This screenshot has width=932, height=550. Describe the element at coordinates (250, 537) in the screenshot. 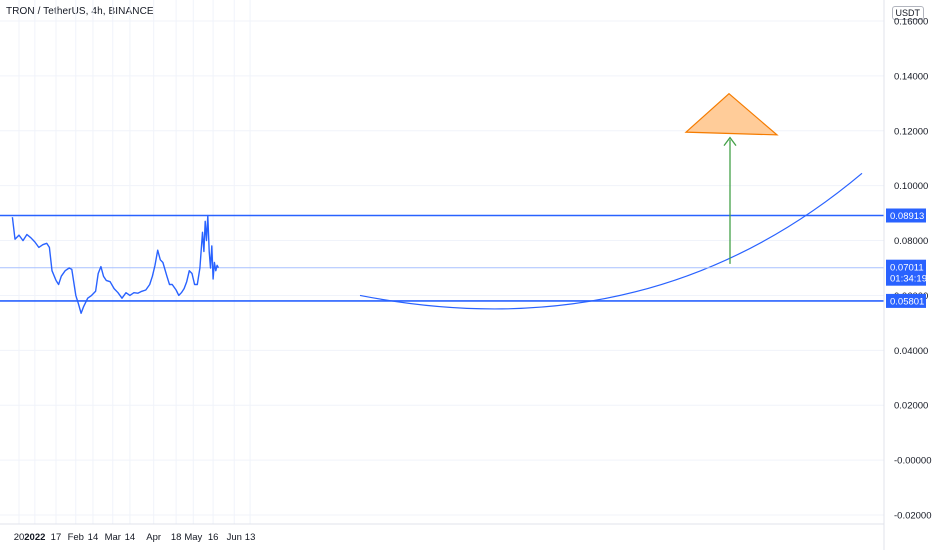

I see `x-tick-label: 13` at that location.